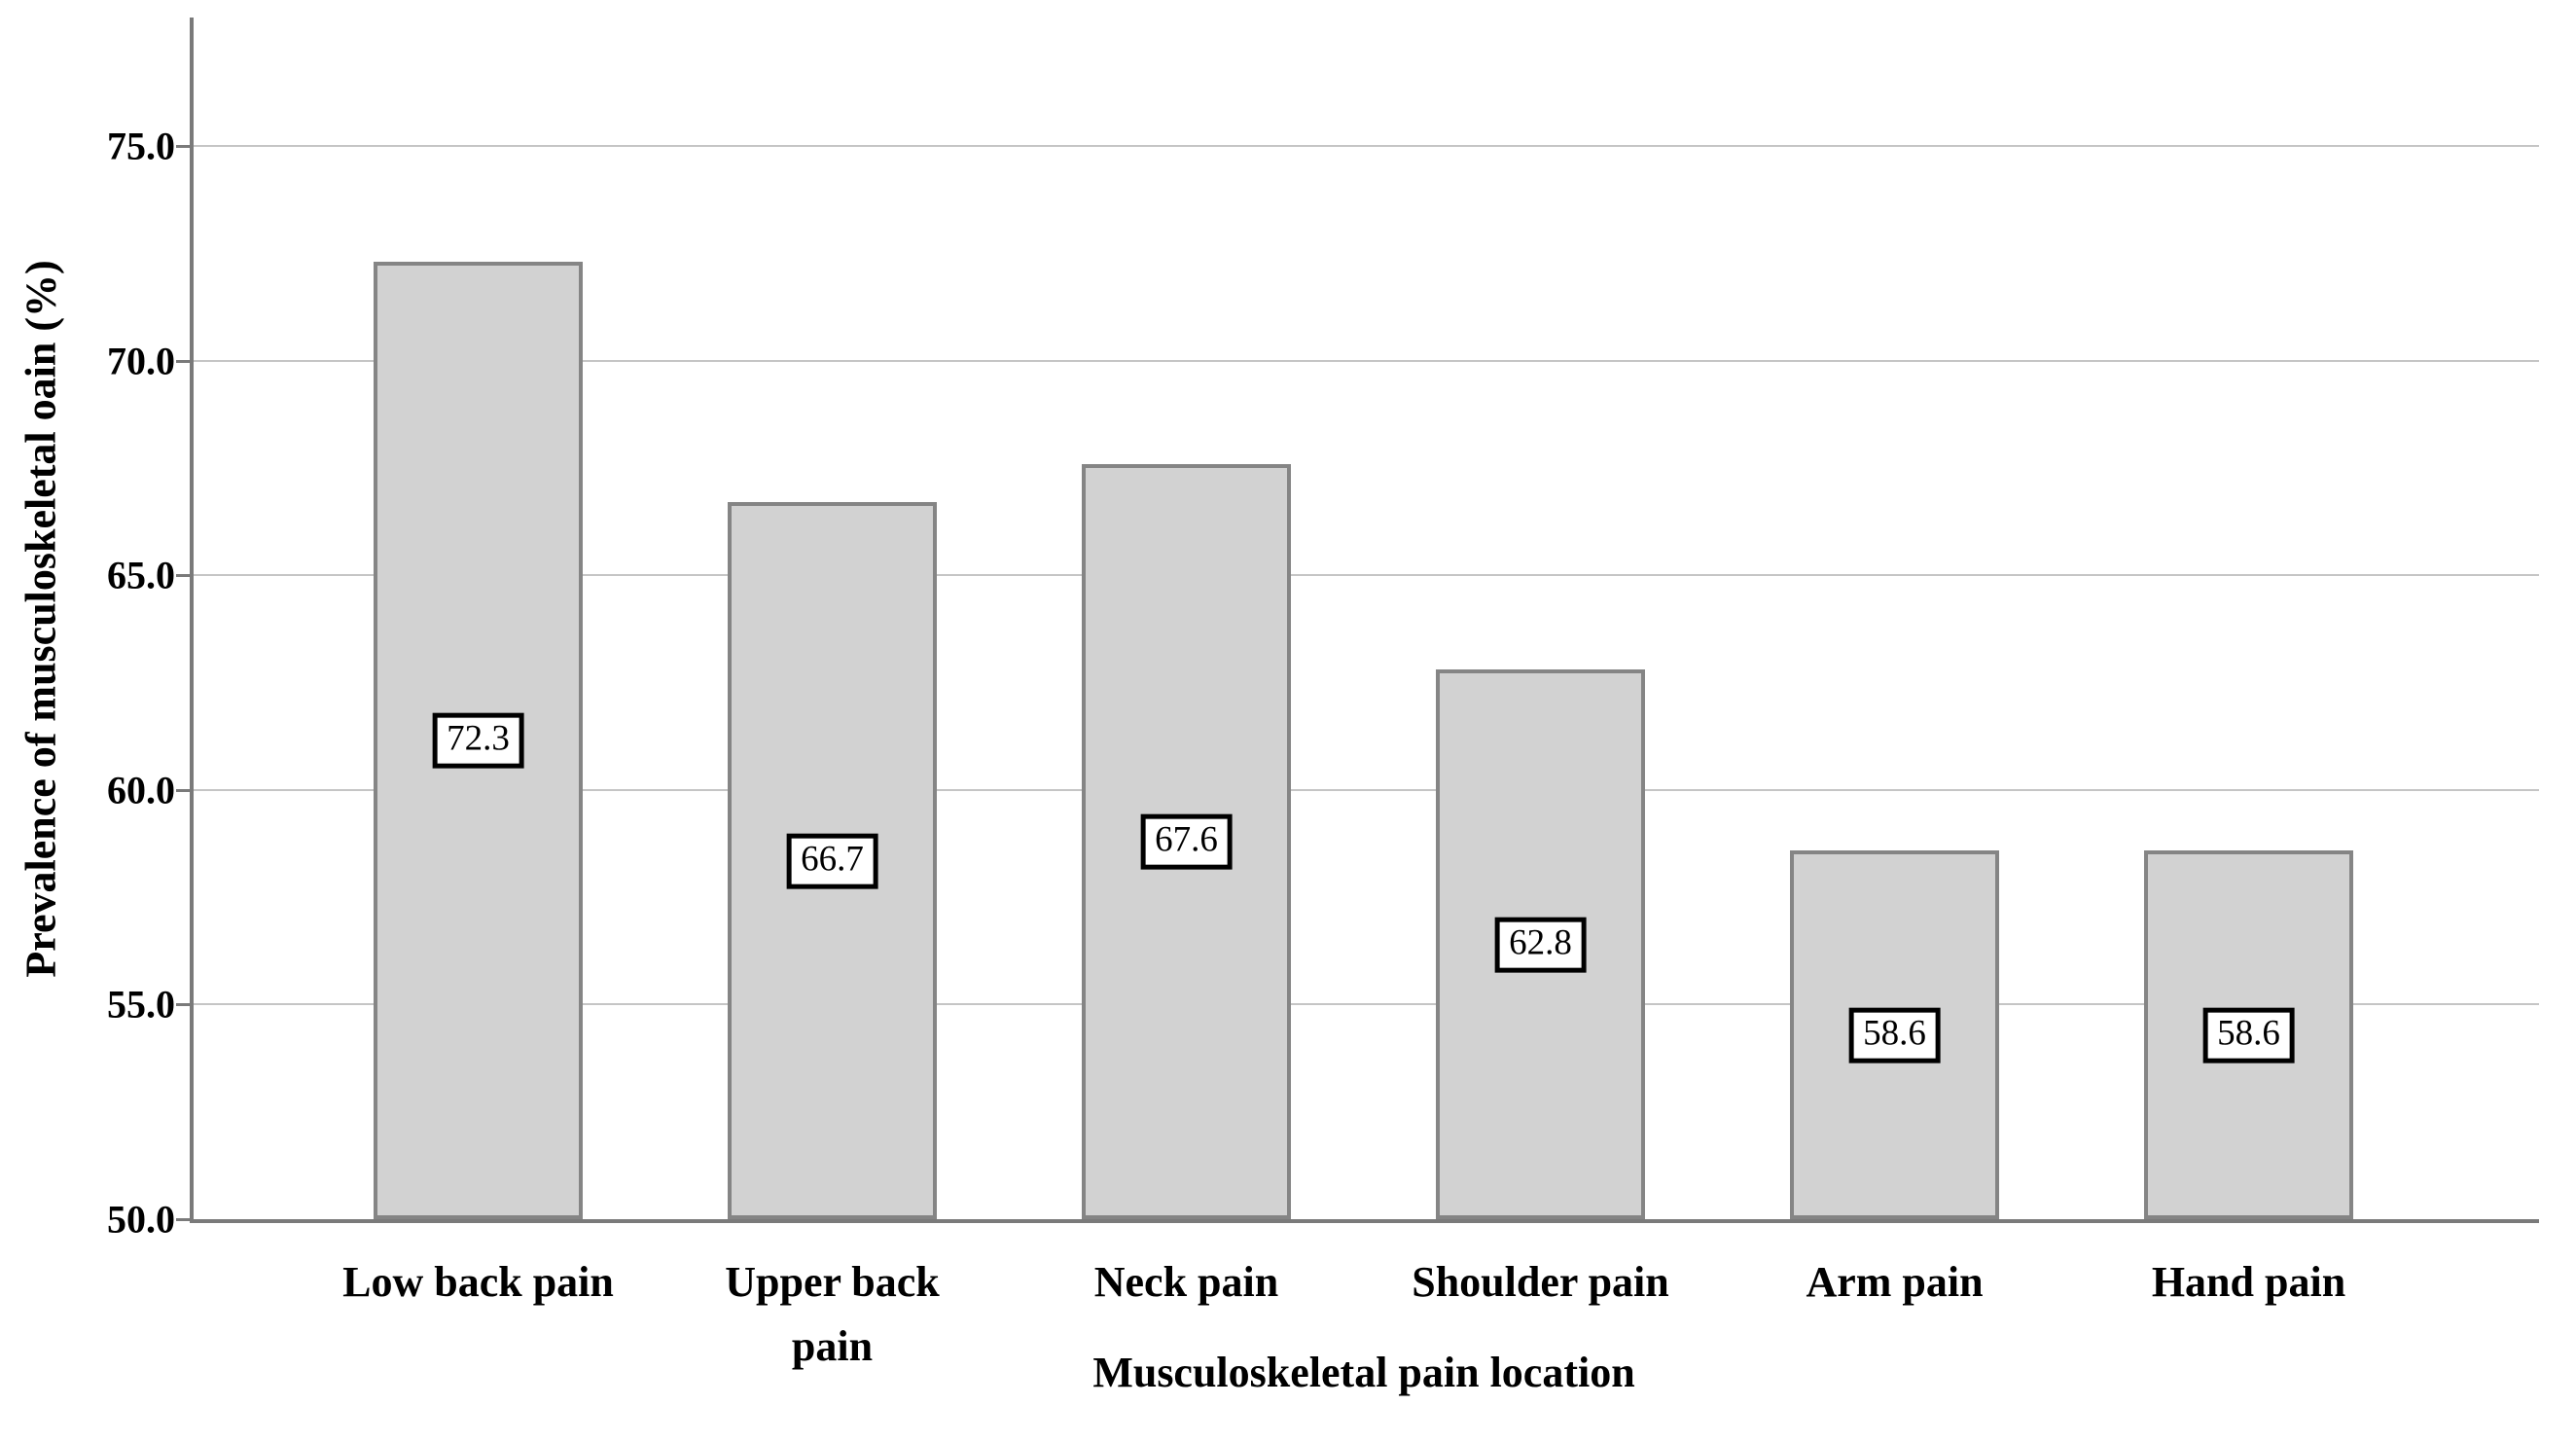 The height and width of the screenshot is (1442, 2576). What do you see at coordinates (1895, 1282) in the screenshot?
I see `x-category-label: Arm pain` at bounding box center [1895, 1282].